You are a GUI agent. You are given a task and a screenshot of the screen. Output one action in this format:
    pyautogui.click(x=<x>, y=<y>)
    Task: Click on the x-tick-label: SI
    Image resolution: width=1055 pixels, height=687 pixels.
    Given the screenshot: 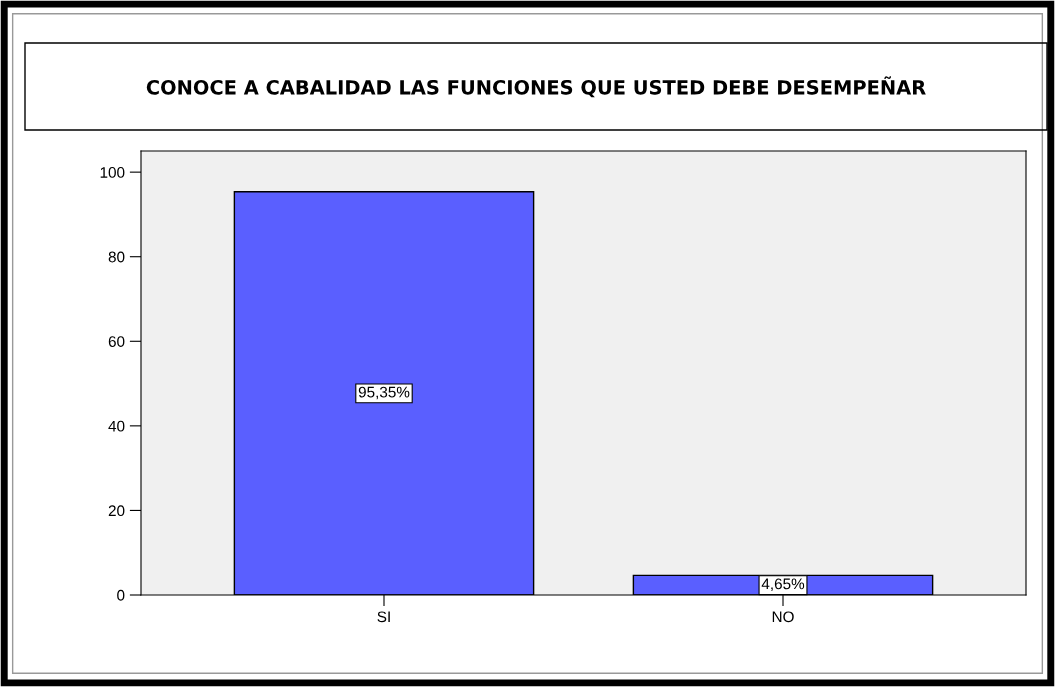 What is the action you would take?
    pyautogui.click(x=383, y=617)
    